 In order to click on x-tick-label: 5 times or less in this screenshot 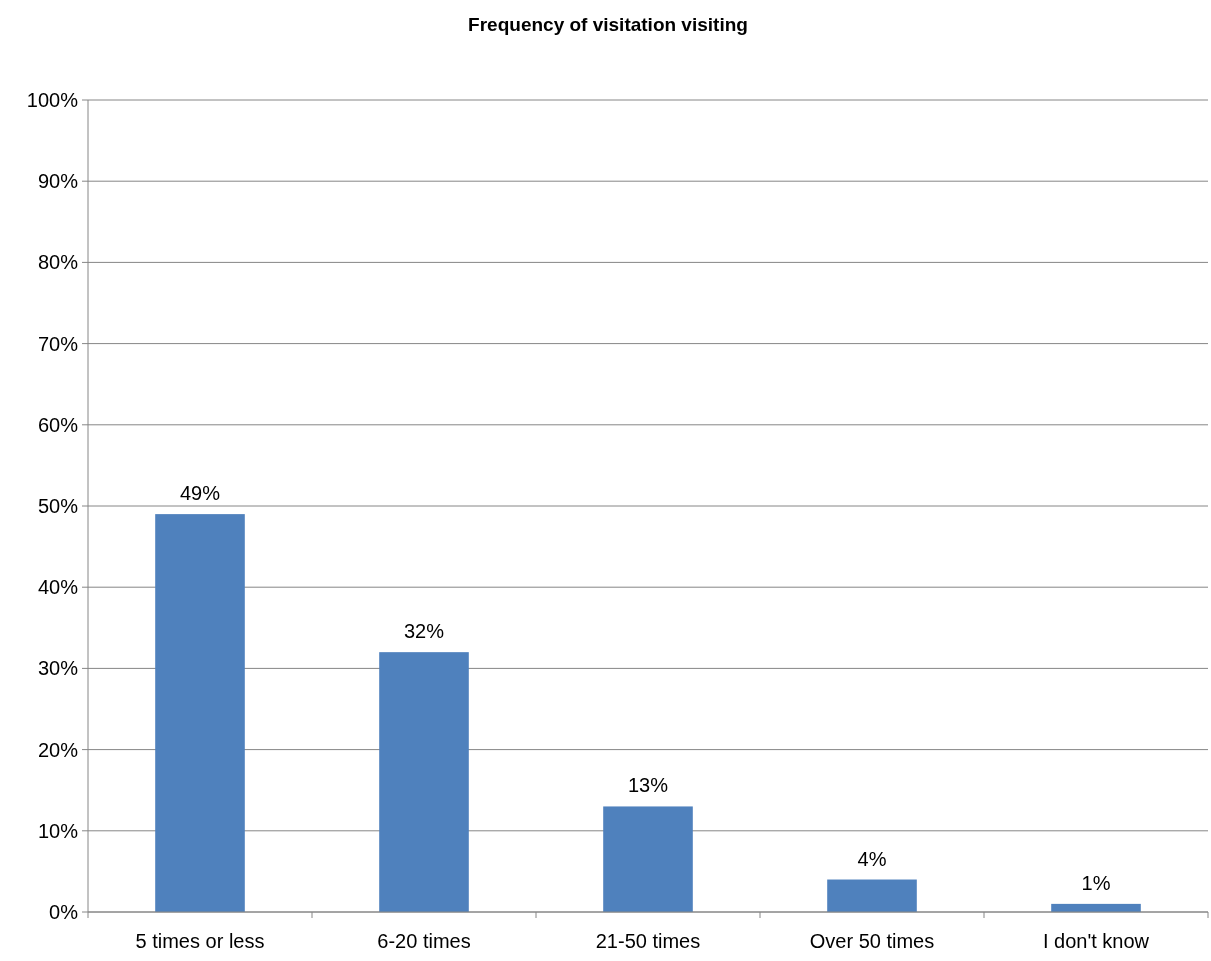, I will do `click(200, 941)`.